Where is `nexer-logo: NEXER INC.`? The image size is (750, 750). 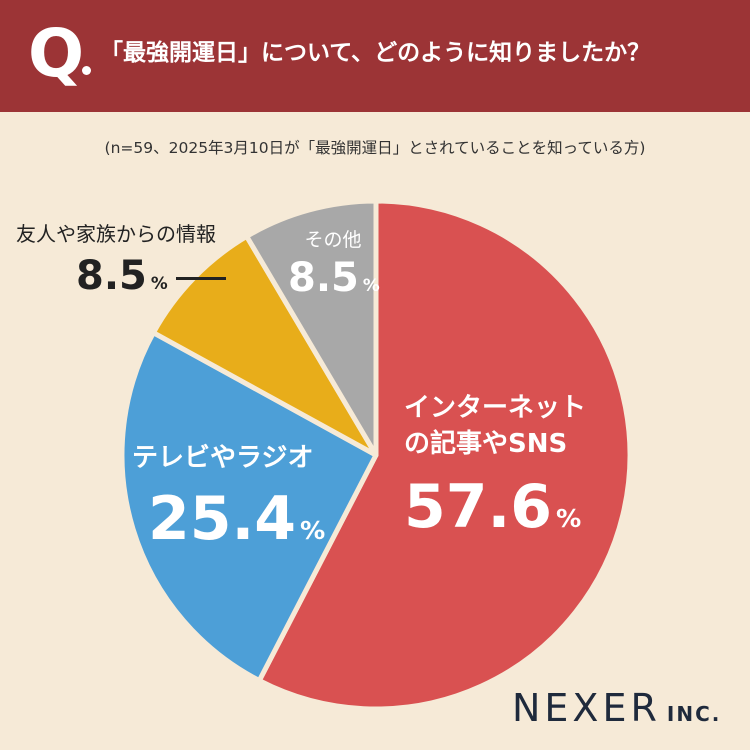 nexer-logo: NEXER INC. is located at coordinates (616, 708).